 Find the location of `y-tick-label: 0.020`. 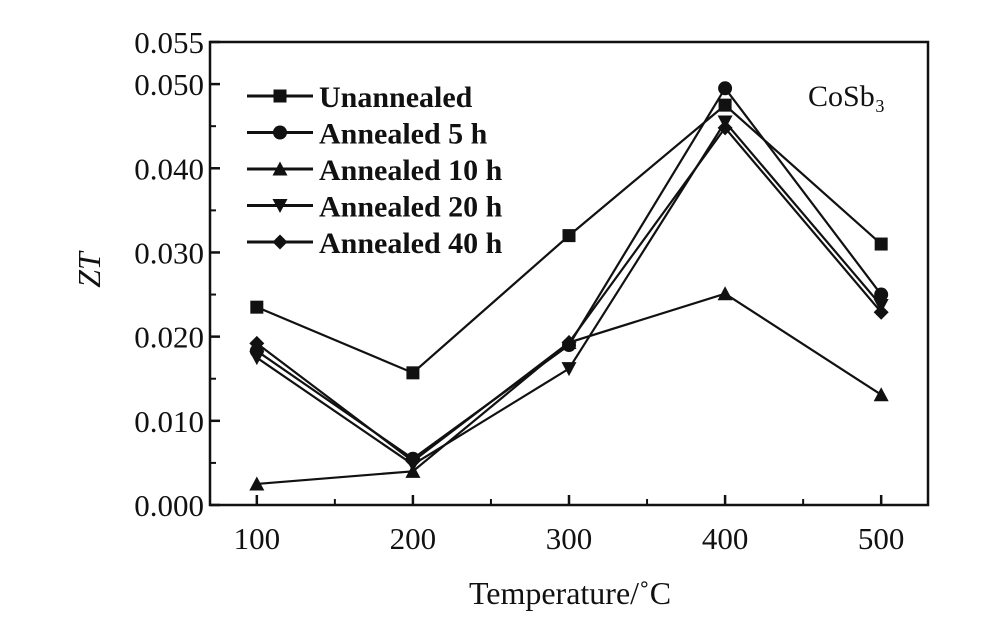

y-tick-label: 0.020 is located at coordinates (169, 337).